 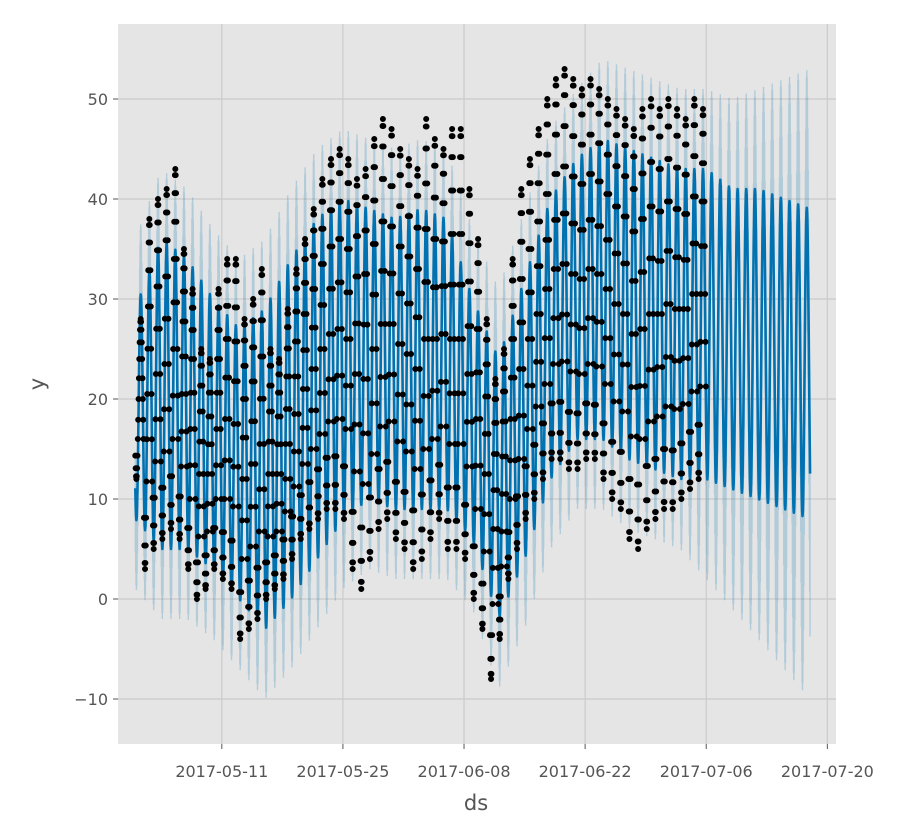 What do you see at coordinates (98, 499) in the screenshot?
I see `y-tick-label: 10` at bounding box center [98, 499].